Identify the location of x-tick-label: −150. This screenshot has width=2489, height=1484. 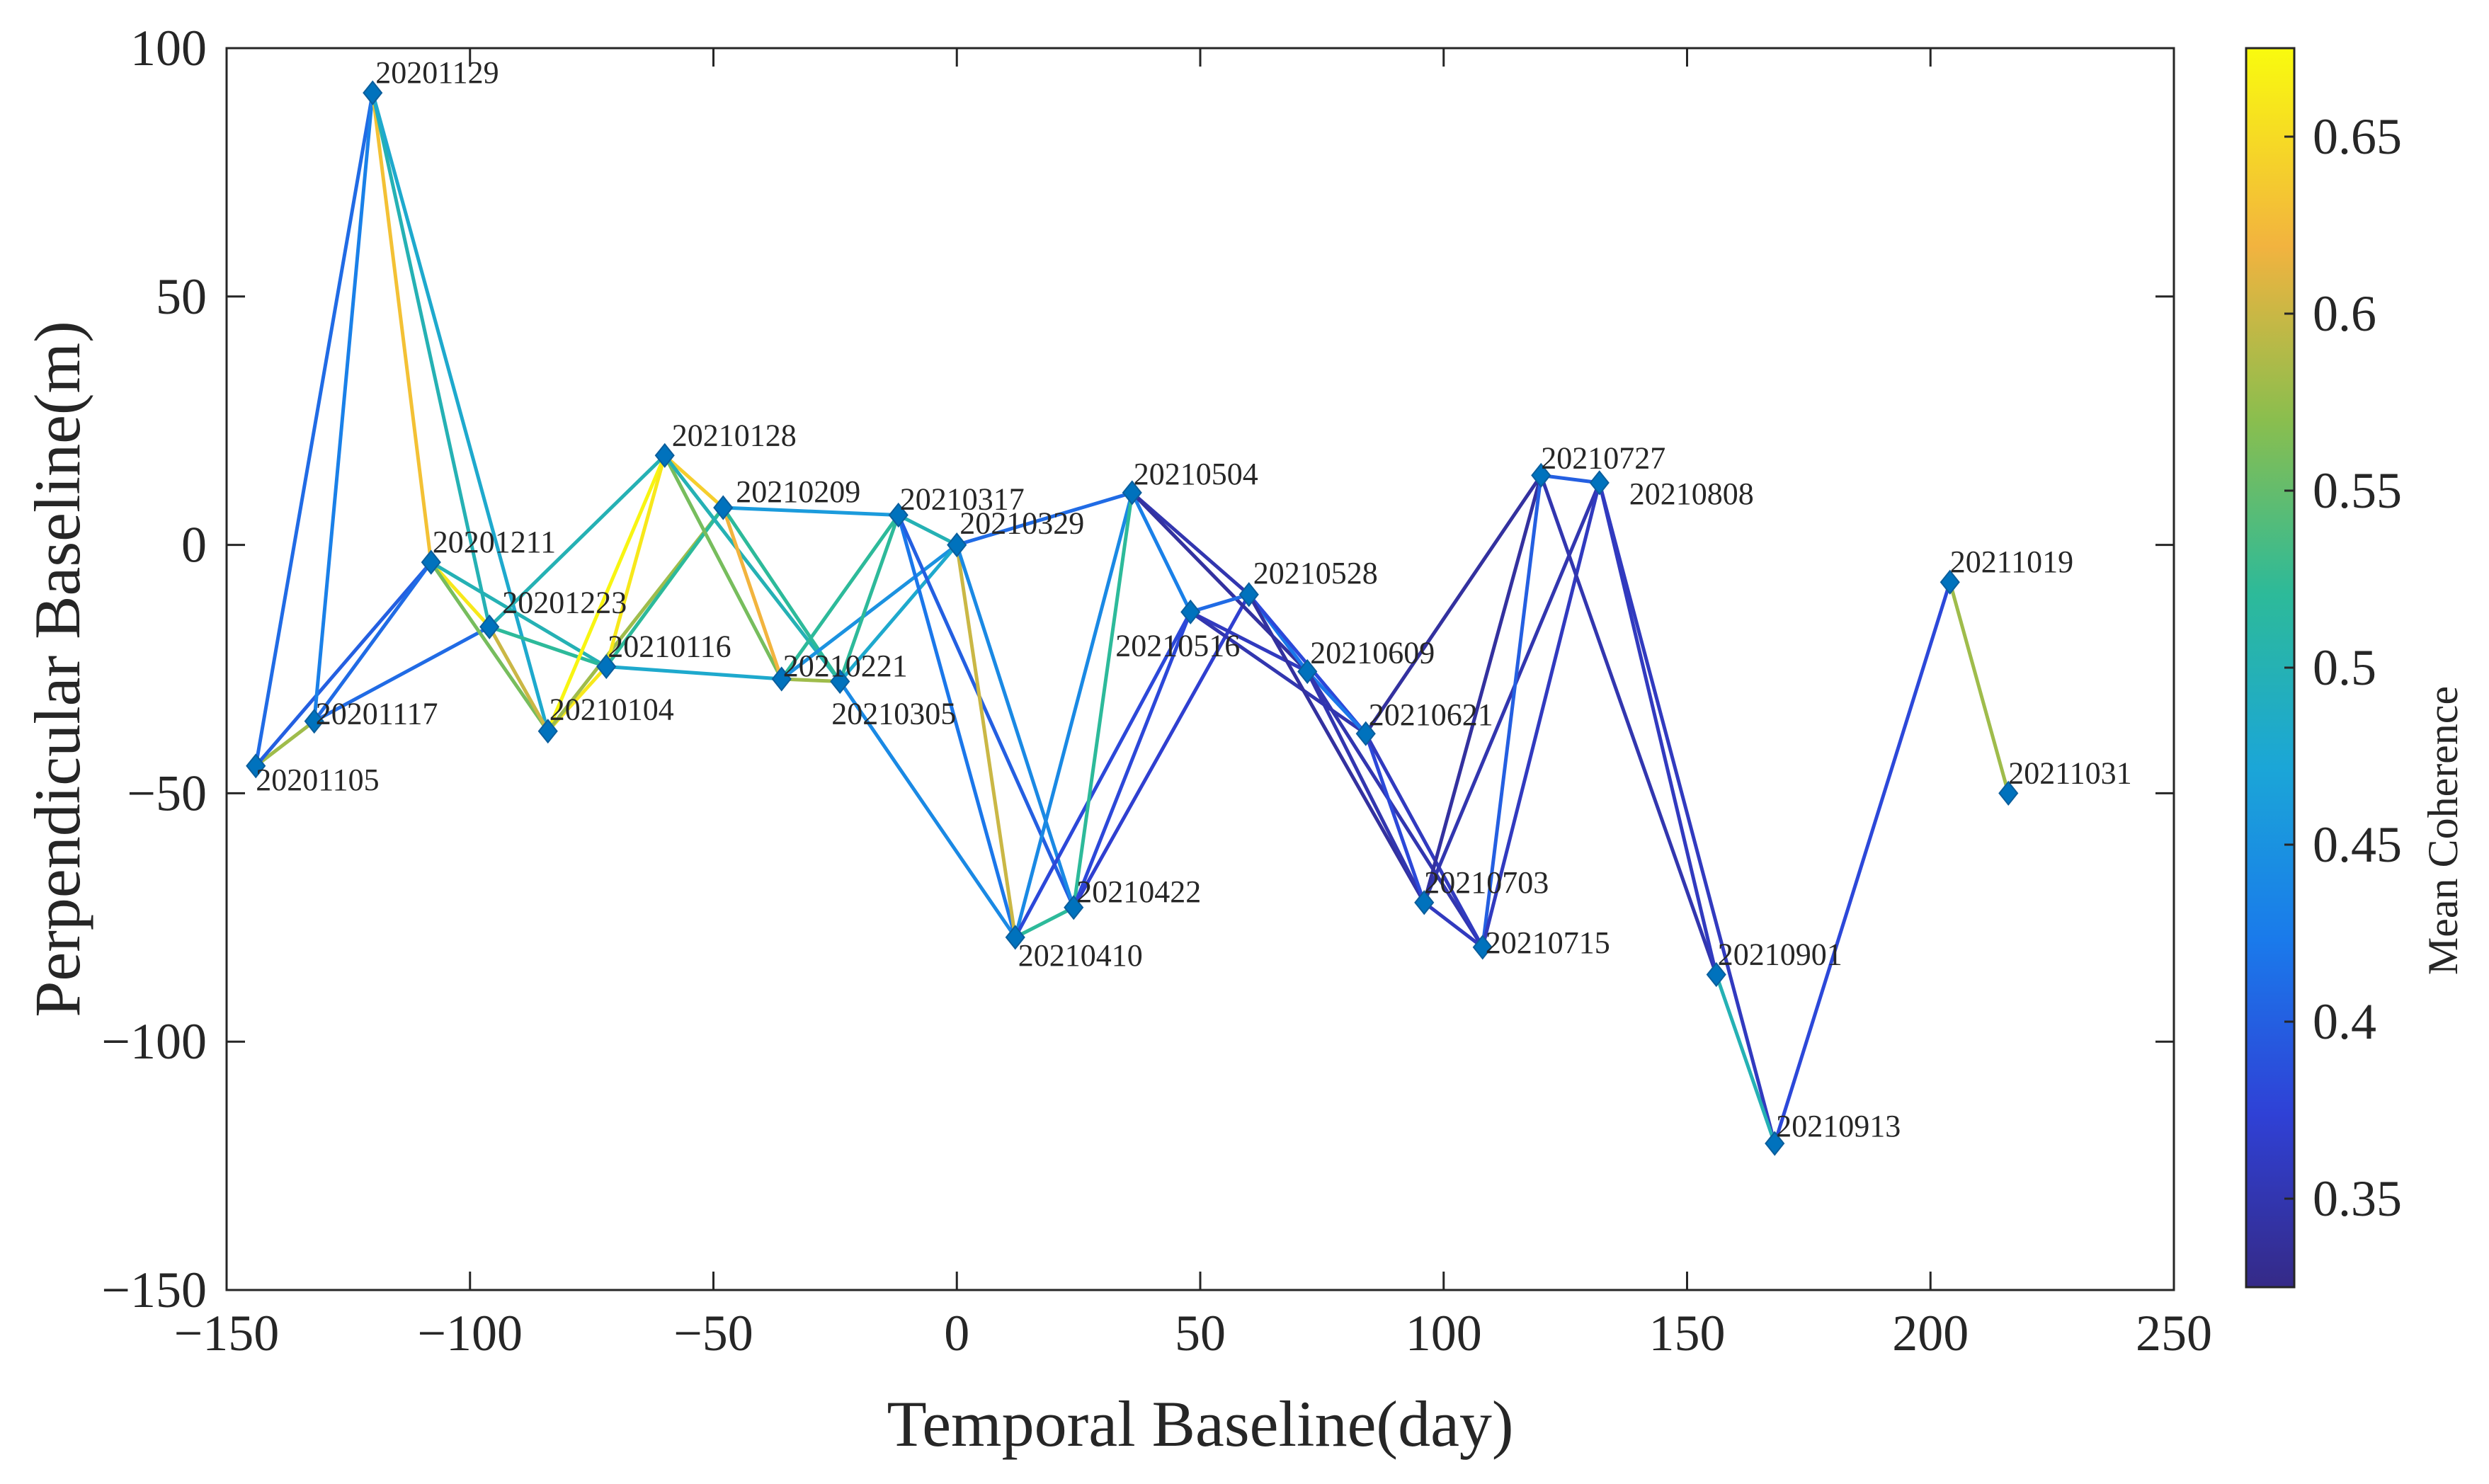
(227, 1333).